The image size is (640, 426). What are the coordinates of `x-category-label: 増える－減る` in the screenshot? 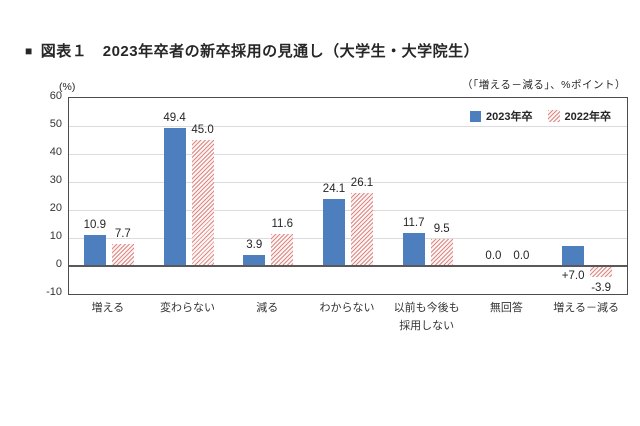 It's located at (586, 308).